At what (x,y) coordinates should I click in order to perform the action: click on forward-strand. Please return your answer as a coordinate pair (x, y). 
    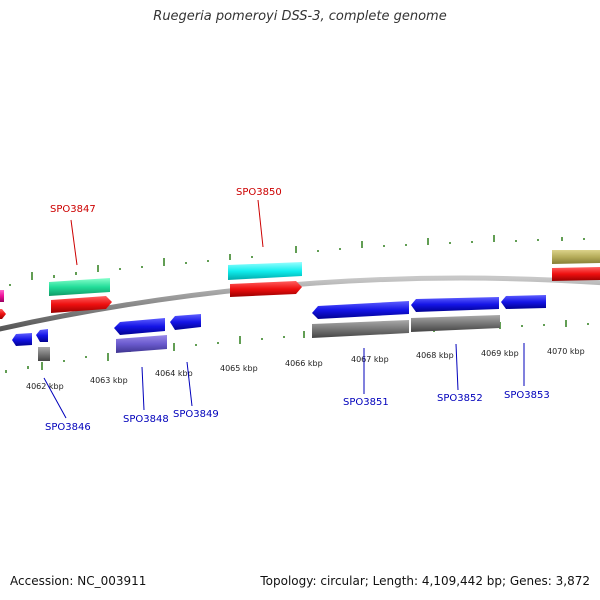
    Looking at the image, I should click on (300, 284).